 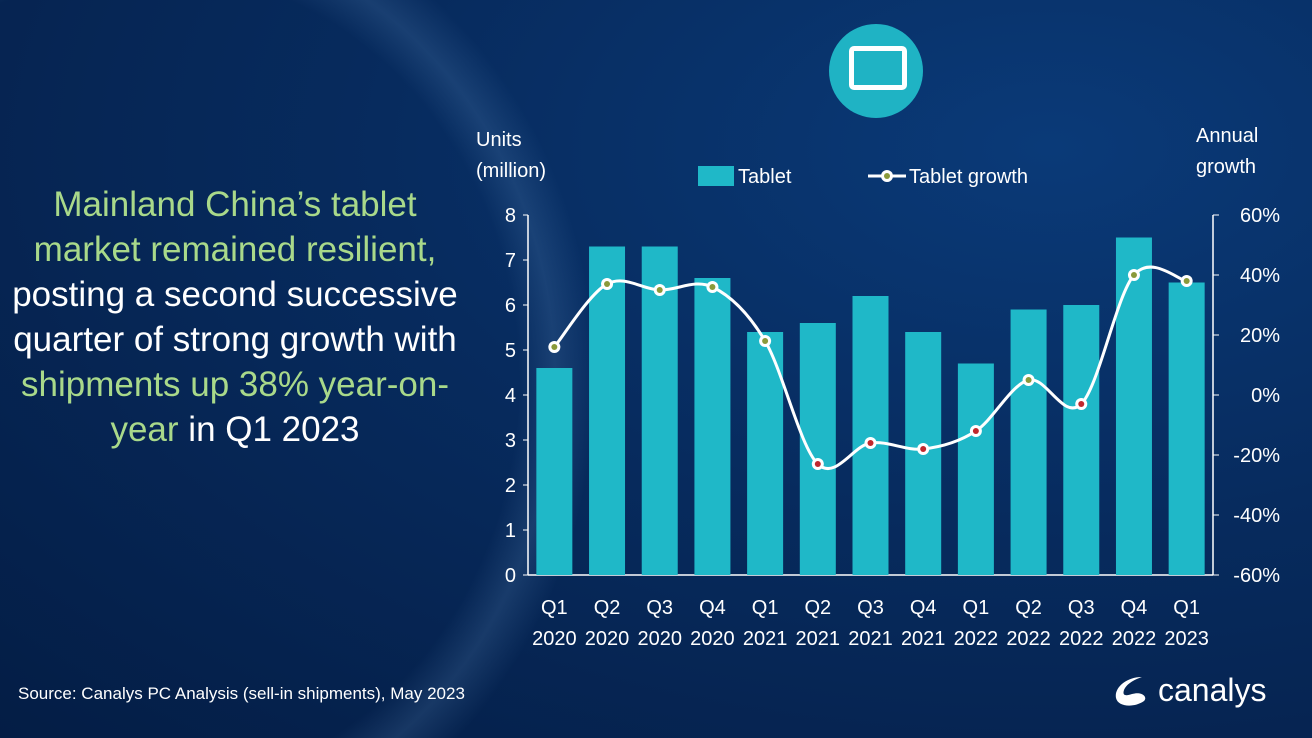 What do you see at coordinates (968, 177) in the screenshot?
I see `legend-label-growth: Tablet growth` at bounding box center [968, 177].